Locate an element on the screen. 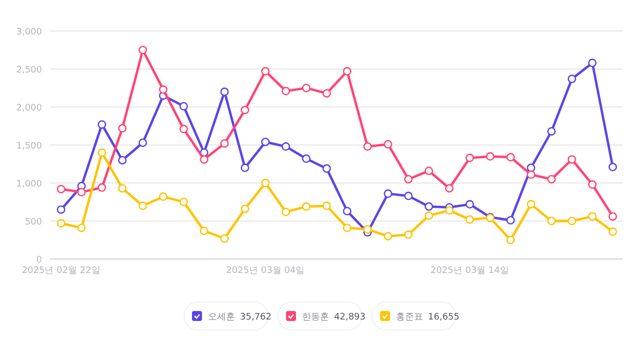 The image size is (640, 349). y-tick-label: 1,500 is located at coordinates (29, 147).